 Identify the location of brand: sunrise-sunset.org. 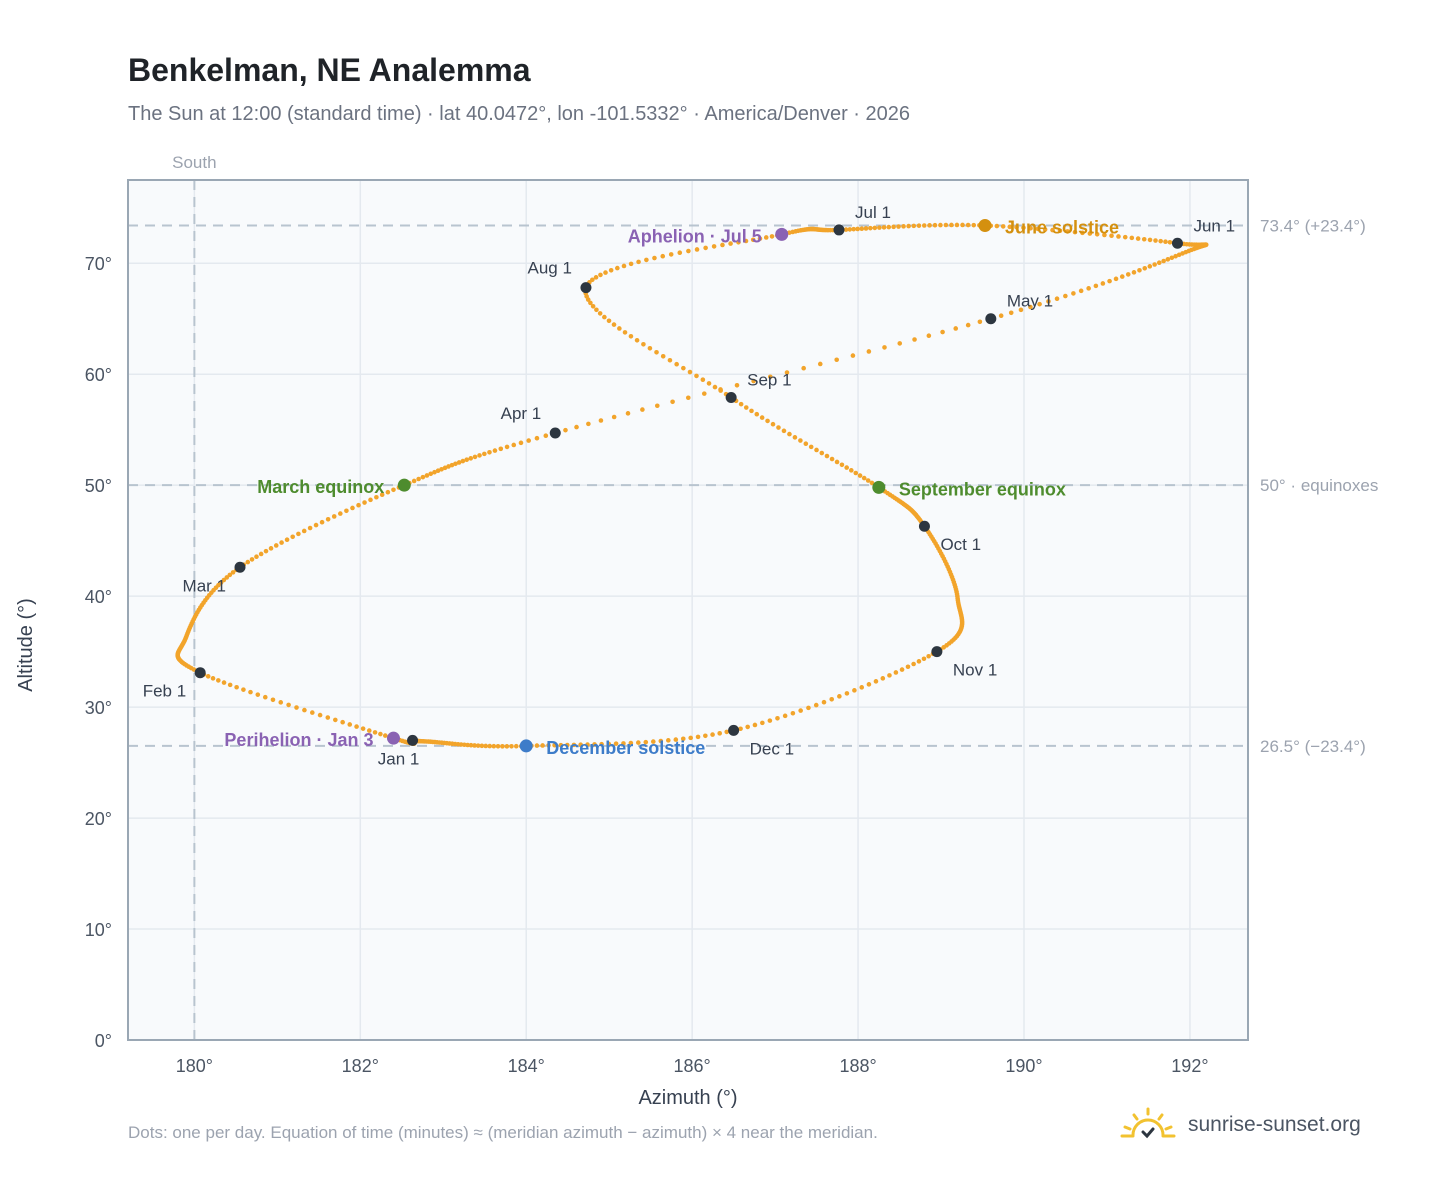
(1240, 1125).